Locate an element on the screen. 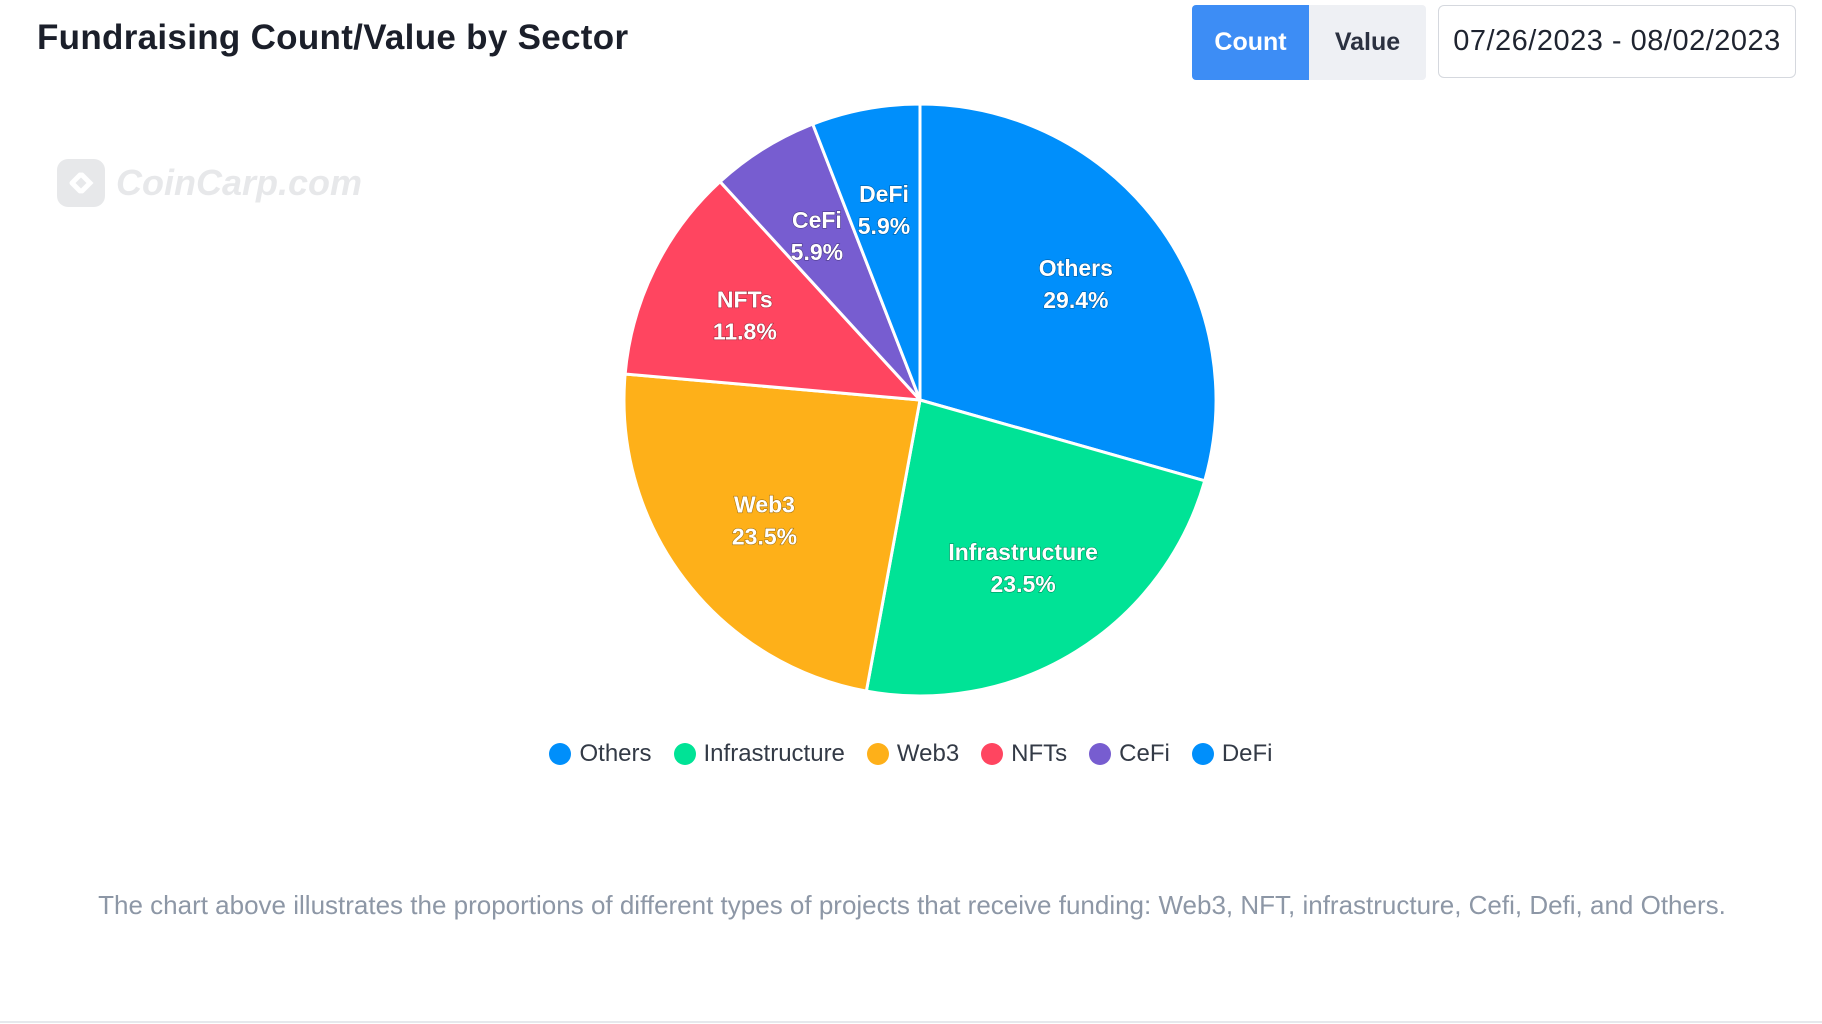  slice-label-defi: DeFi is located at coordinates (884, 194).